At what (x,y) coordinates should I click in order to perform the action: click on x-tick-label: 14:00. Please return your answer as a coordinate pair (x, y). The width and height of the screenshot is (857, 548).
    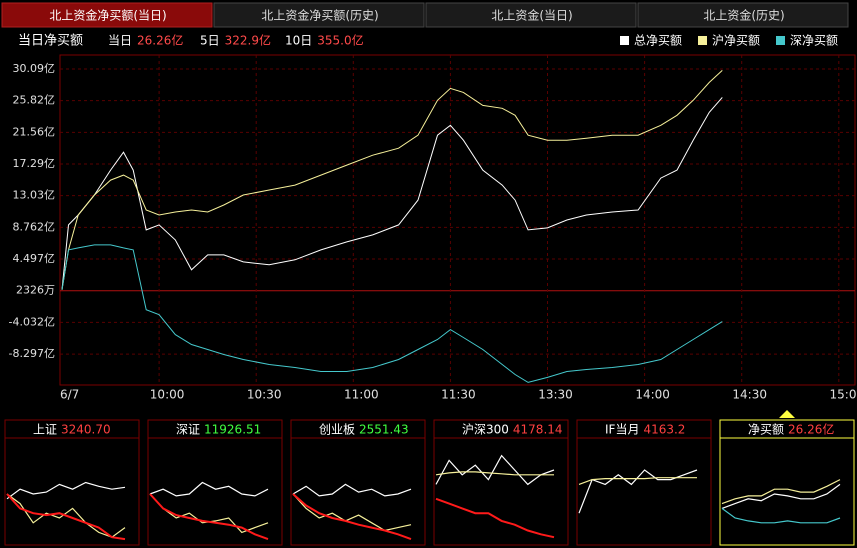
    Looking at the image, I should click on (652, 395).